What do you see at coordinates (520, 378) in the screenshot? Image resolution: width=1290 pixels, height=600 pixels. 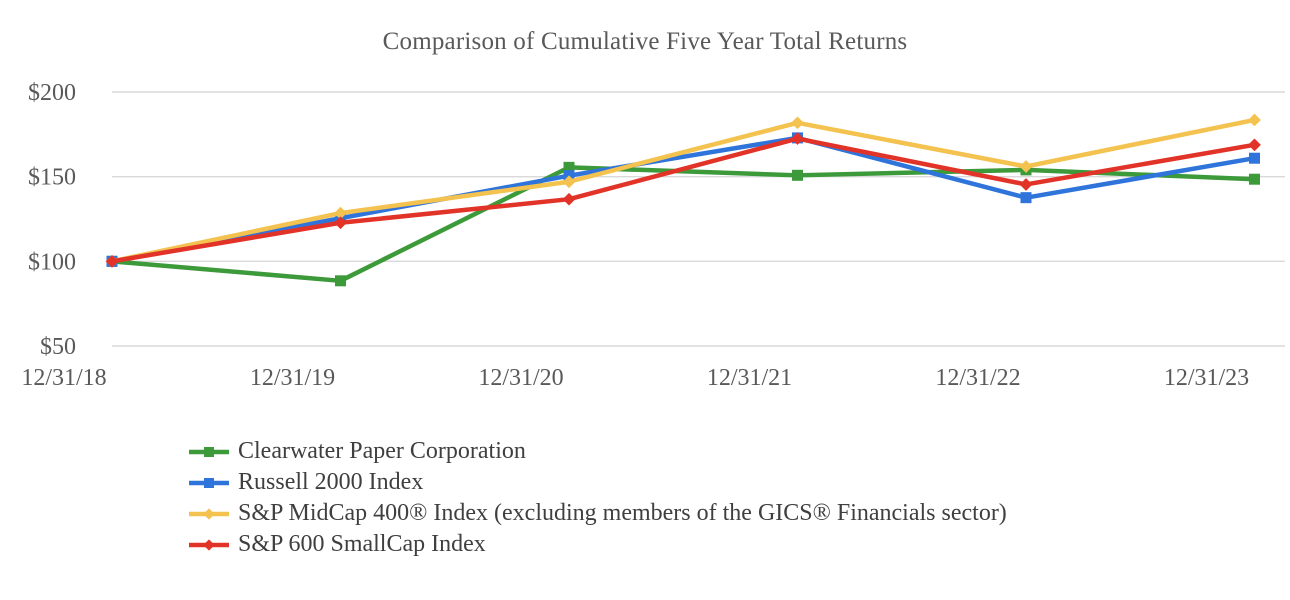 I see `x-tick-label: 12/31/20` at bounding box center [520, 378].